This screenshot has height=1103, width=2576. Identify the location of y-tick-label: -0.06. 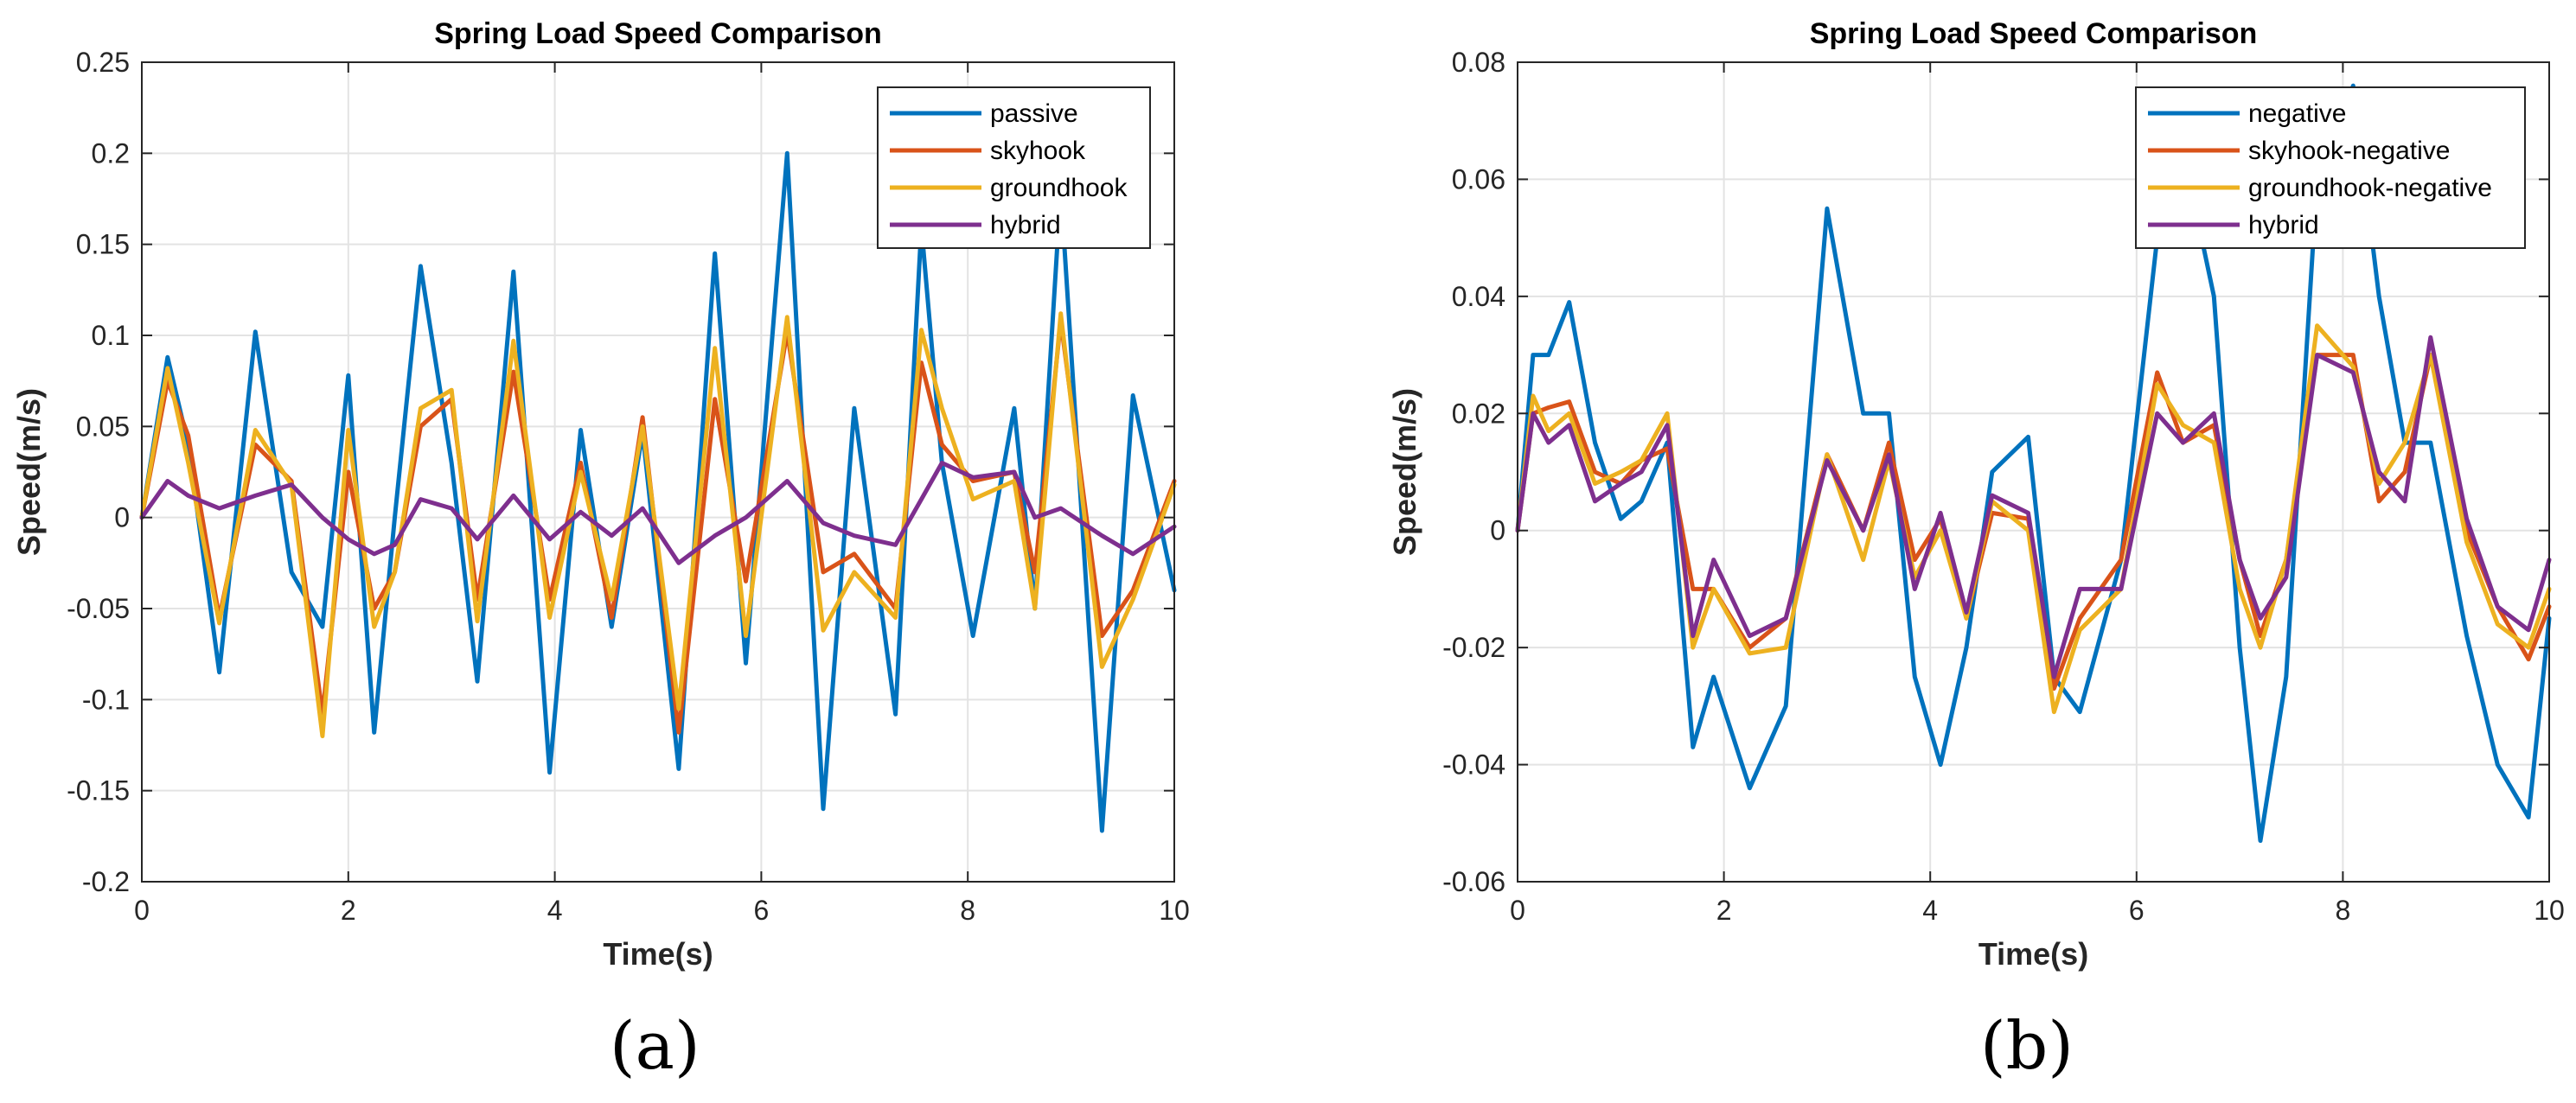
(1474, 881).